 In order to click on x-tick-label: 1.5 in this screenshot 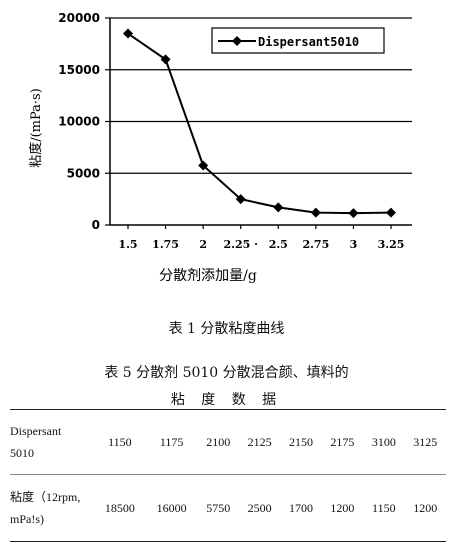, I will do `click(127, 244)`.